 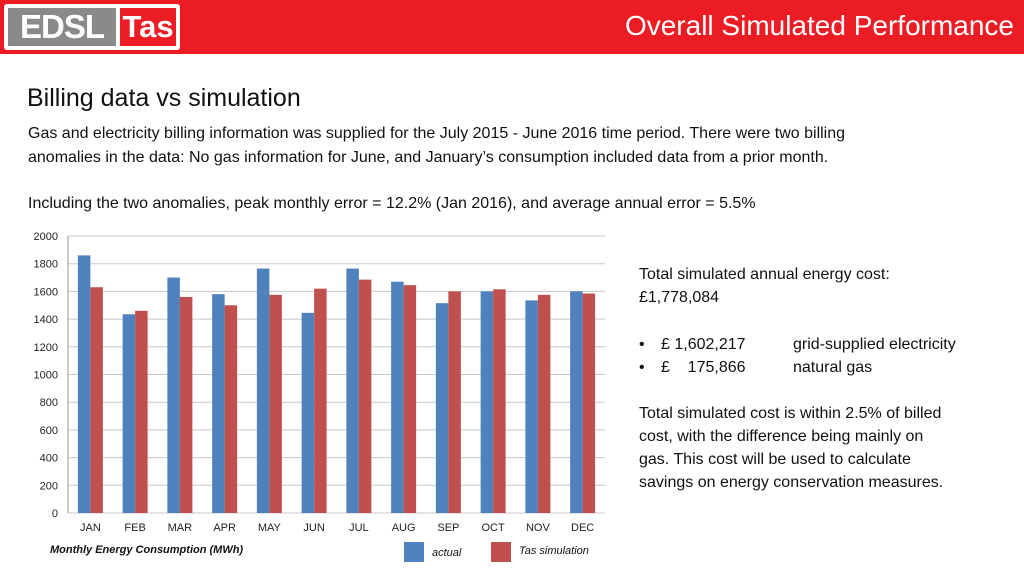 I want to click on header-bar: EDSL Tas Overall Simulated Performance, so click(x=512, y=27).